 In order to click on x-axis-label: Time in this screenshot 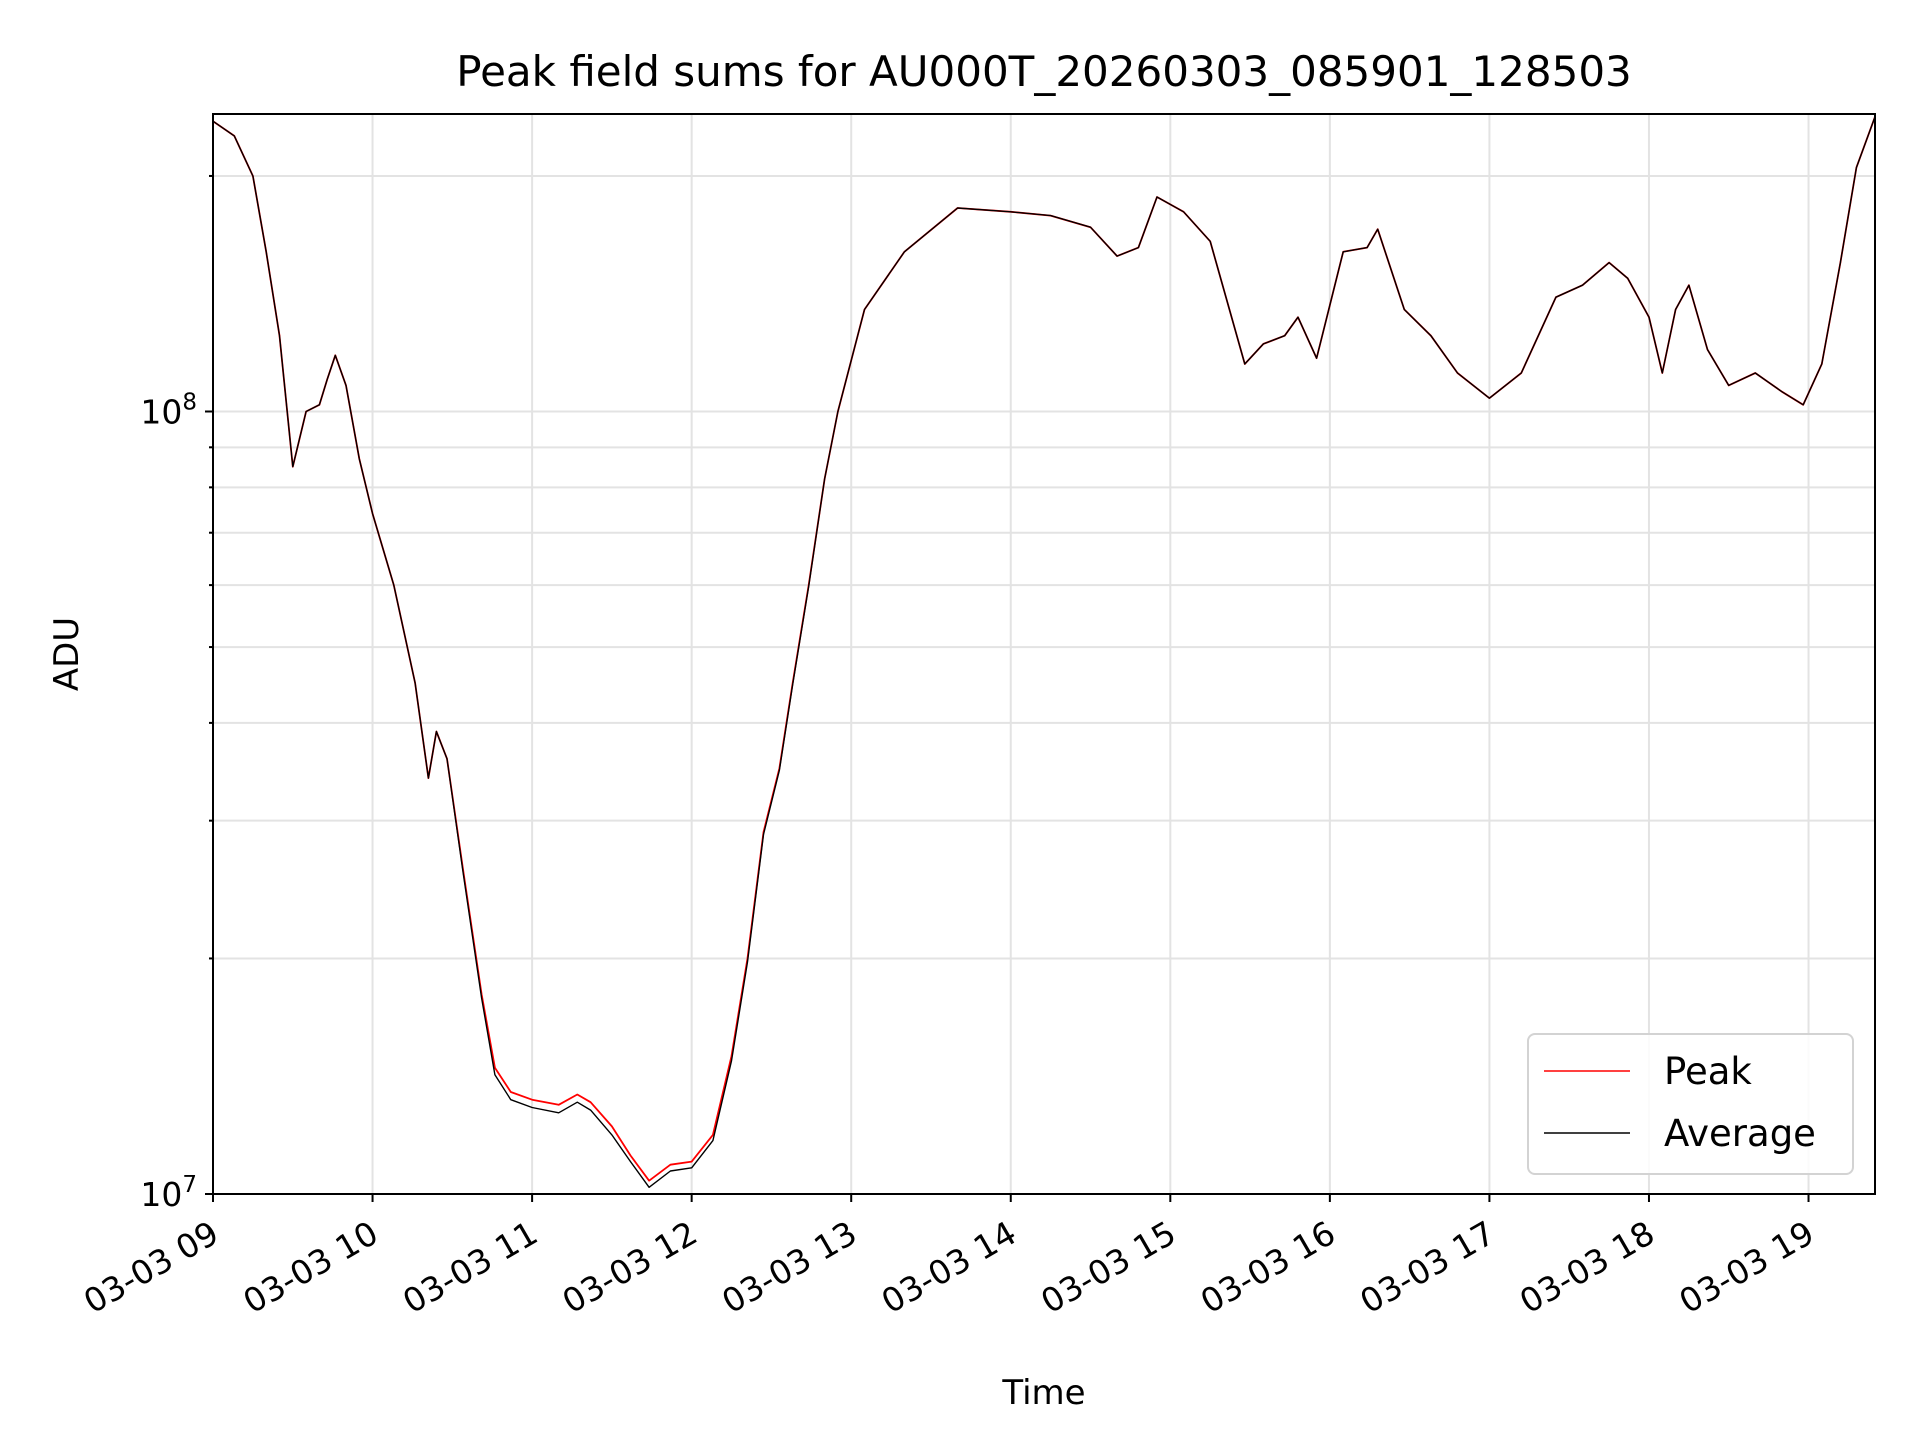, I will do `click(1043, 1393)`.